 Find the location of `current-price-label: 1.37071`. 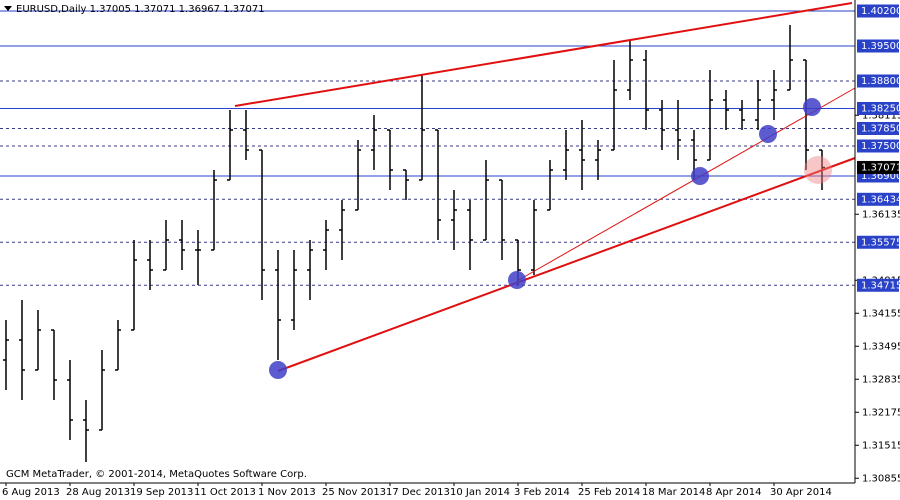

current-price-label: 1.37071 is located at coordinates (880, 167).